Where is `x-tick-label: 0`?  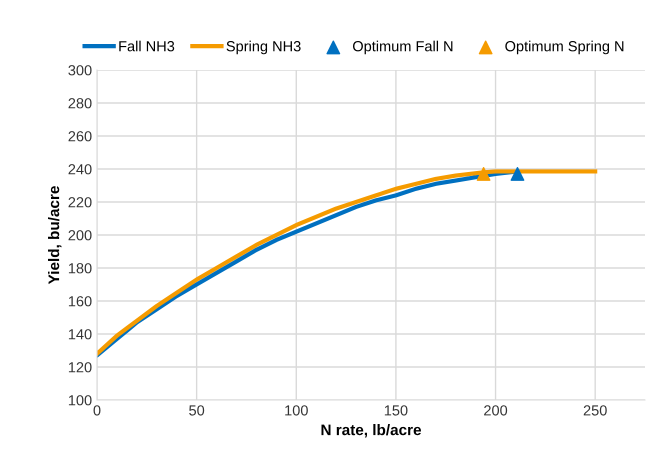 x-tick-label: 0 is located at coordinates (97, 410).